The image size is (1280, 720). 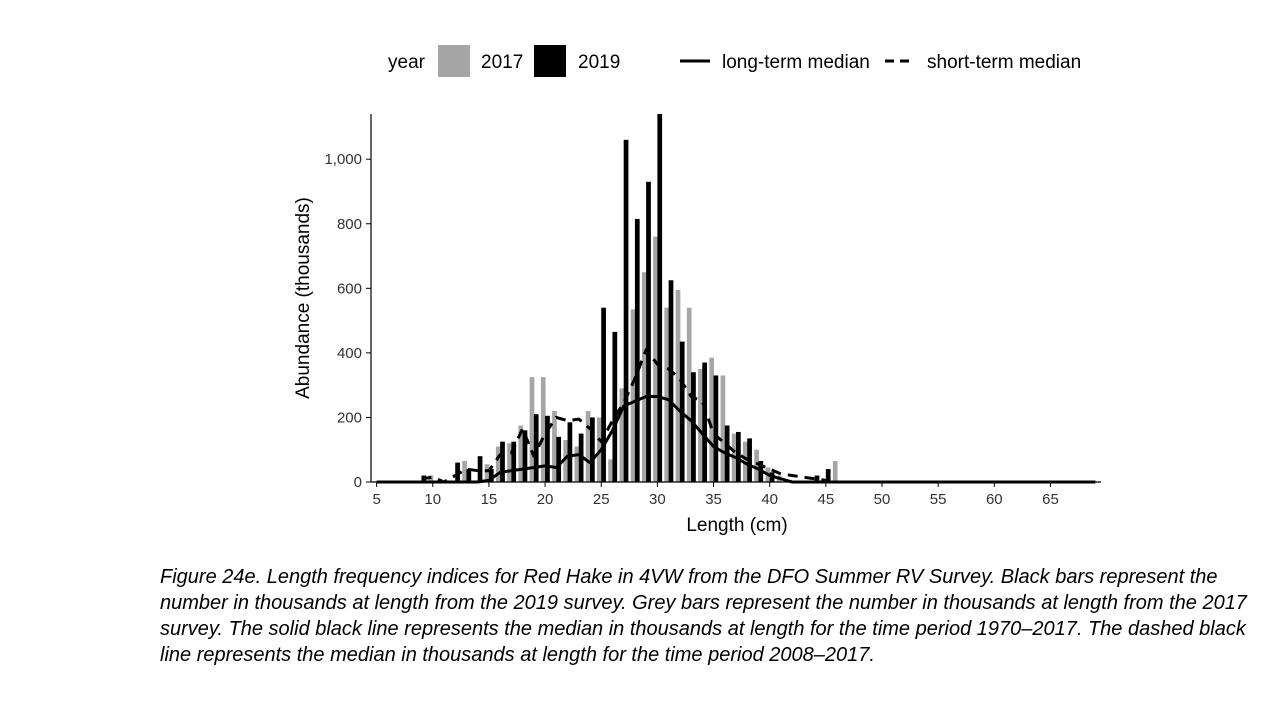 What do you see at coordinates (550, 61) in the screenshot?
I see `legend-swatch-2019` at bounding box center [550, 61].